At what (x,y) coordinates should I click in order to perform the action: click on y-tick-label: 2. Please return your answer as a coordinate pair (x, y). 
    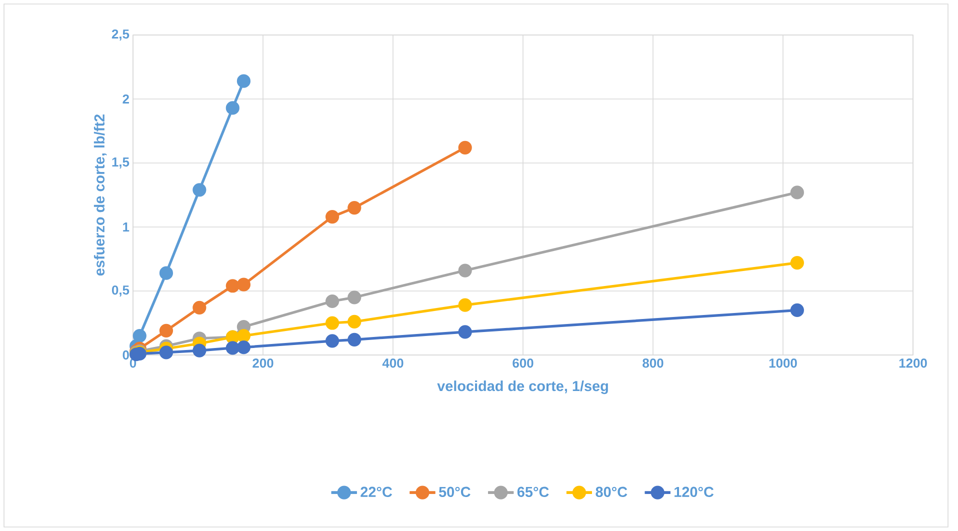
    Looking at the image, I should click on (125, 99).